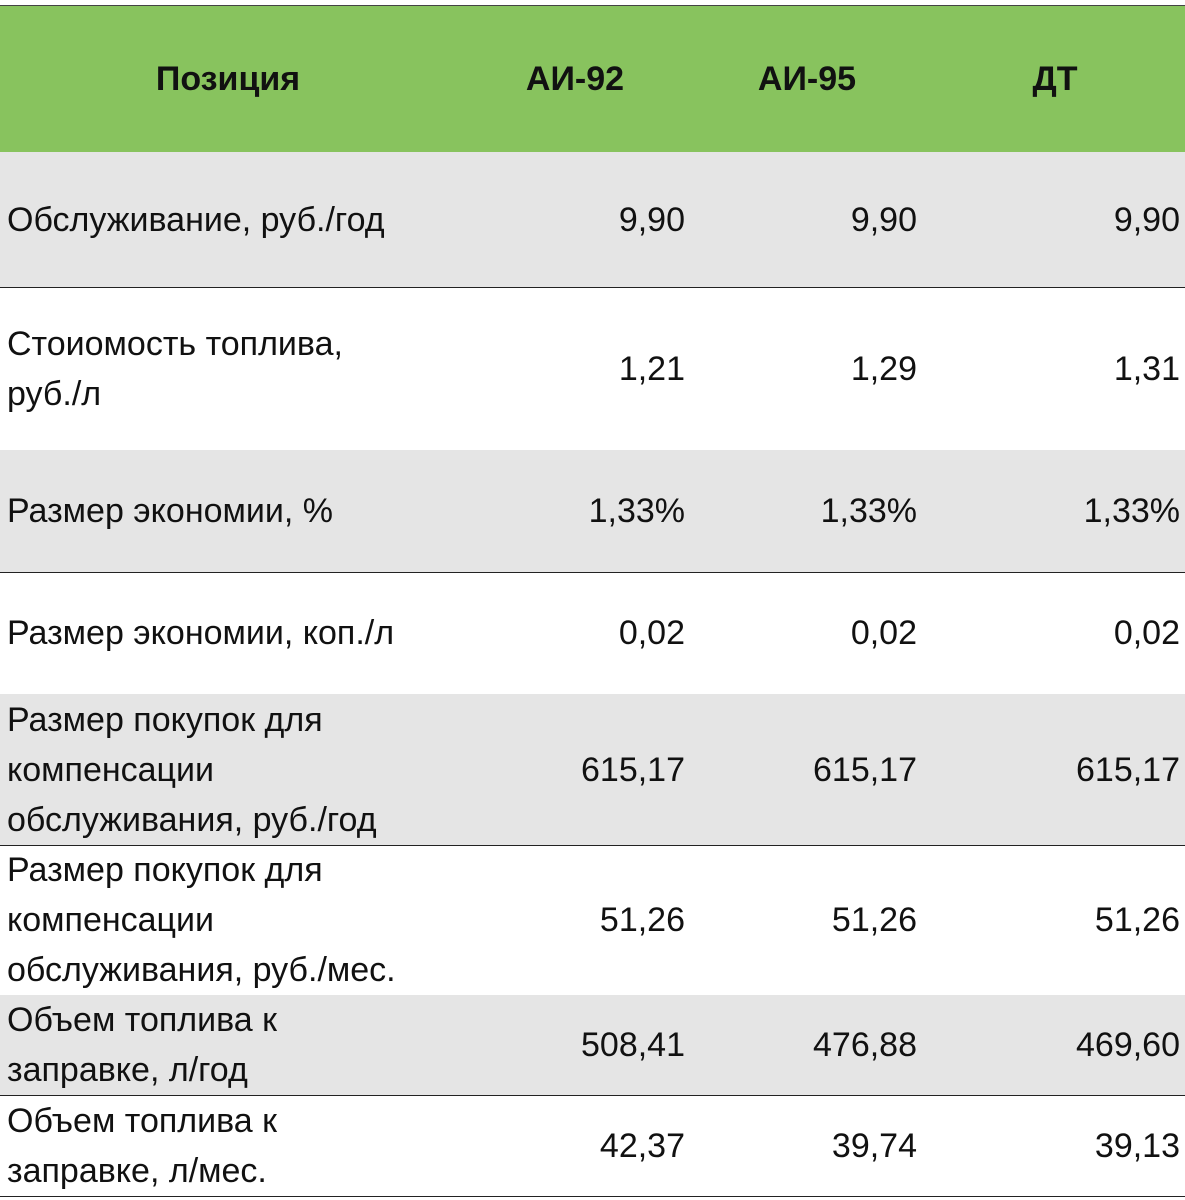  I want to click on value-text: 42,37, so click(642, 1145).